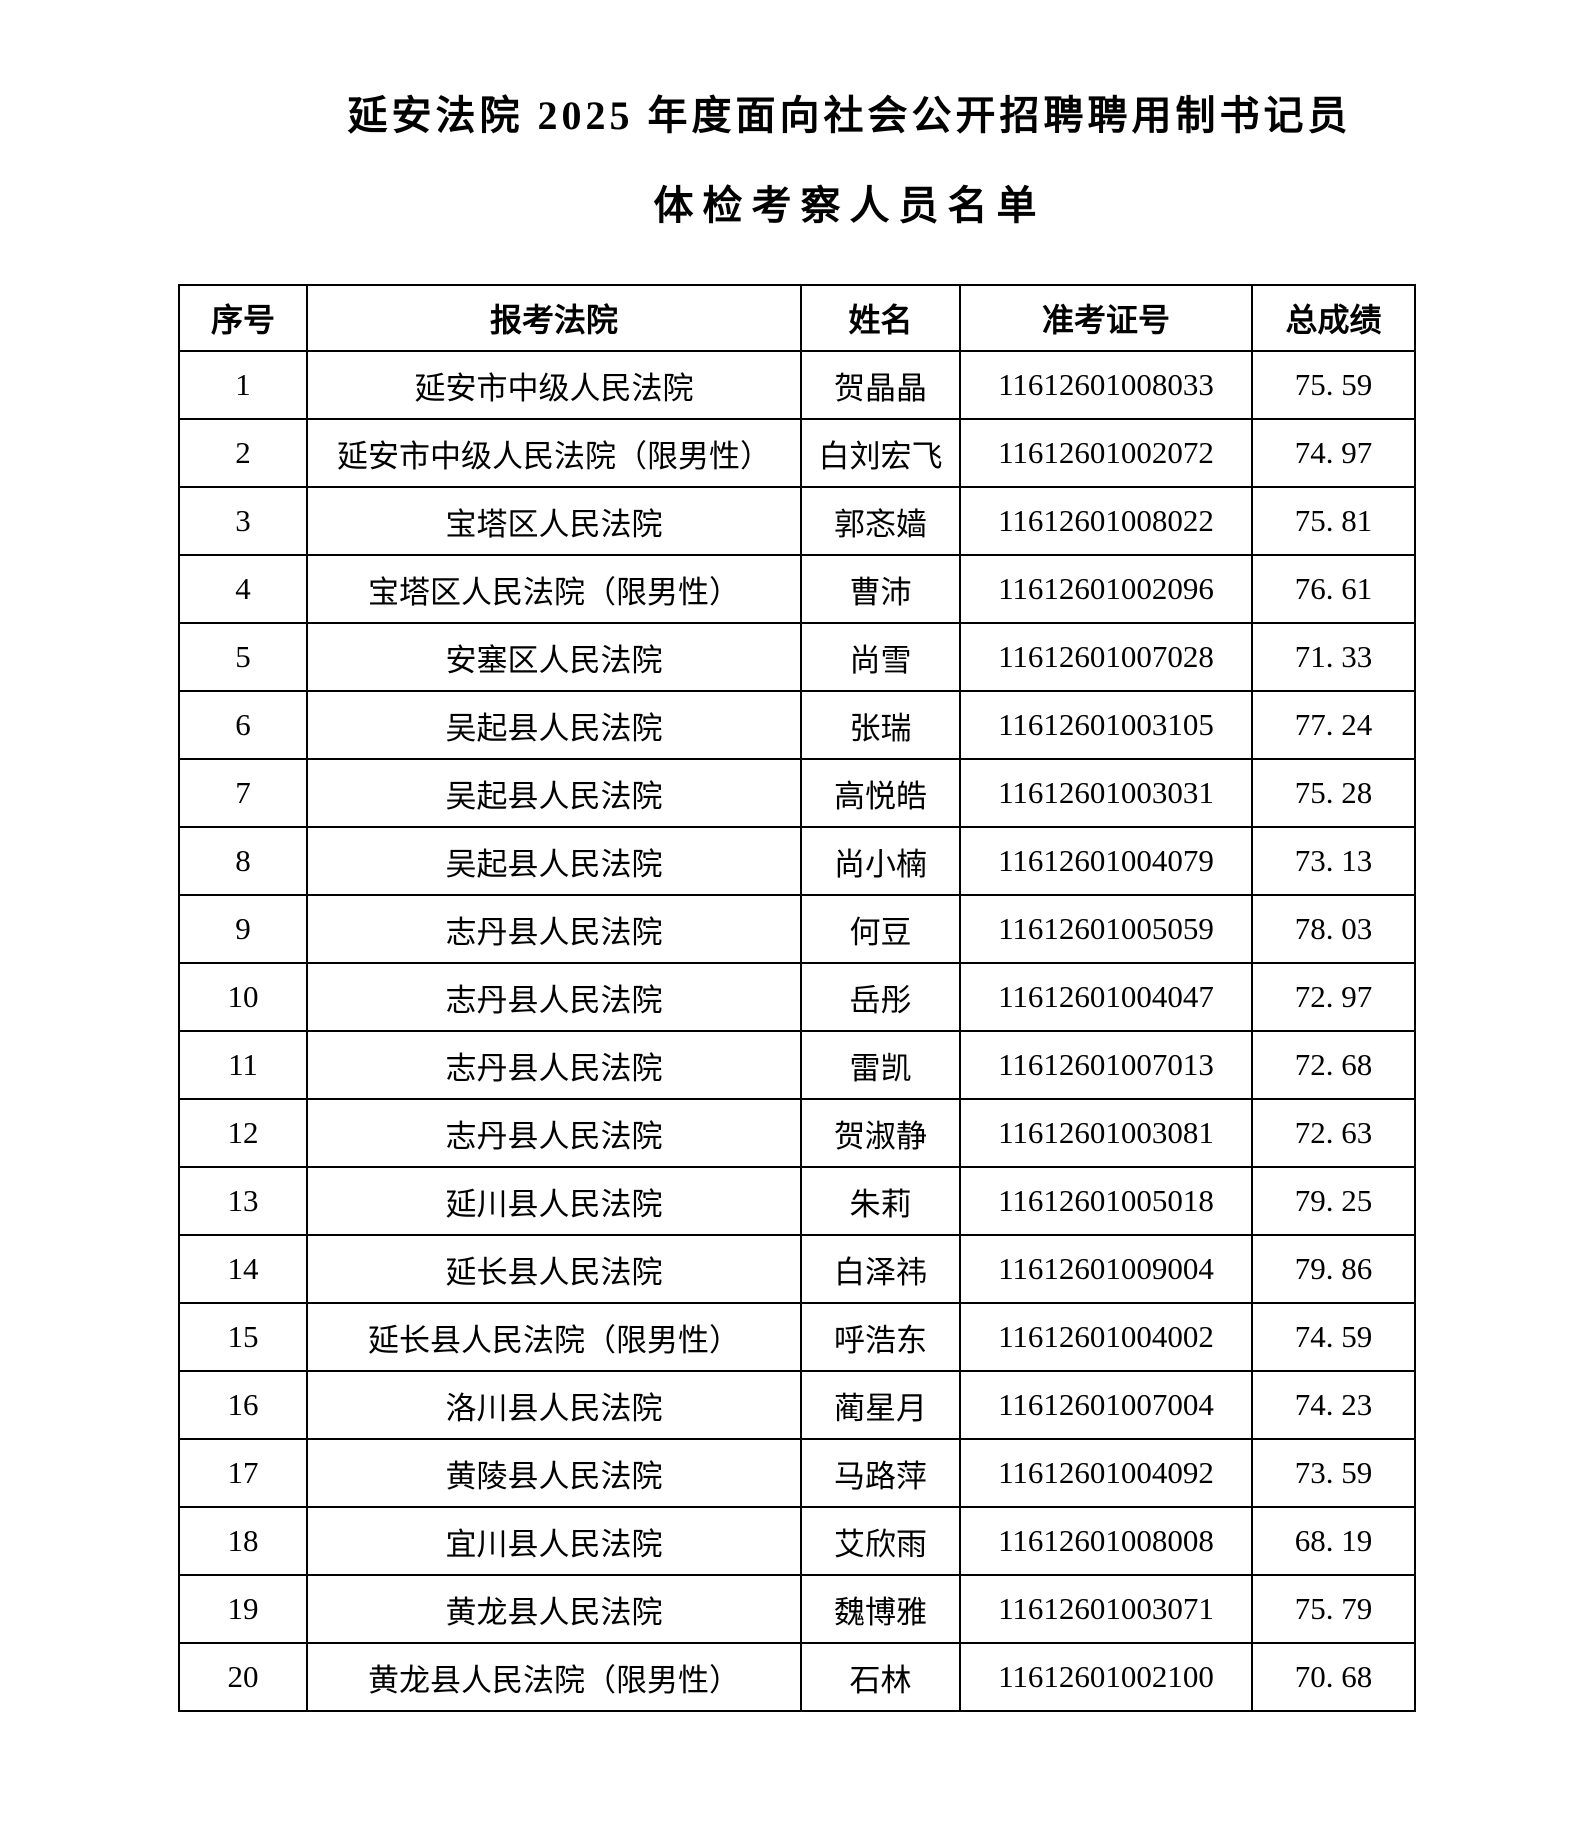  What do you see at coordinates (880, 589) in the screenshot?
I see `cell-candidate-name: 曹沛` at bounding box center [880, 589].